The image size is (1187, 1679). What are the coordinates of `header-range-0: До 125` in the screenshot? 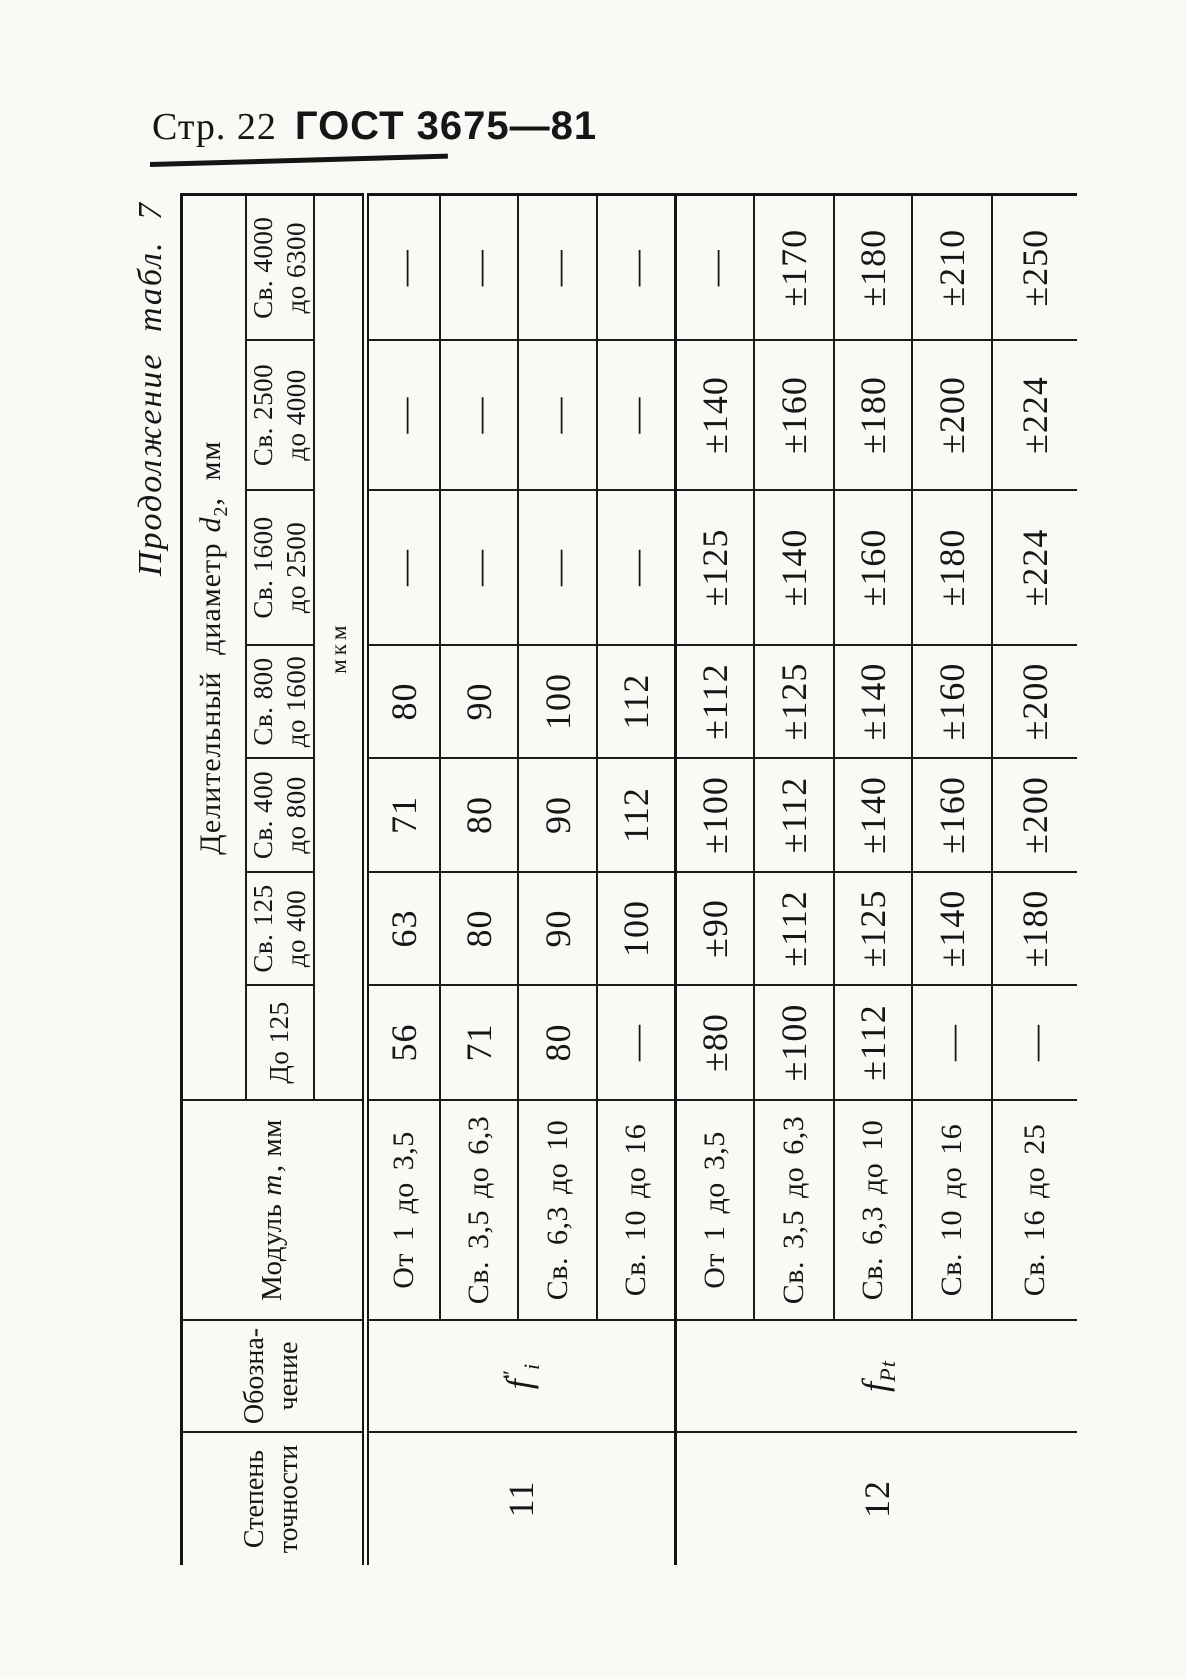 It's located at (280, 1042).